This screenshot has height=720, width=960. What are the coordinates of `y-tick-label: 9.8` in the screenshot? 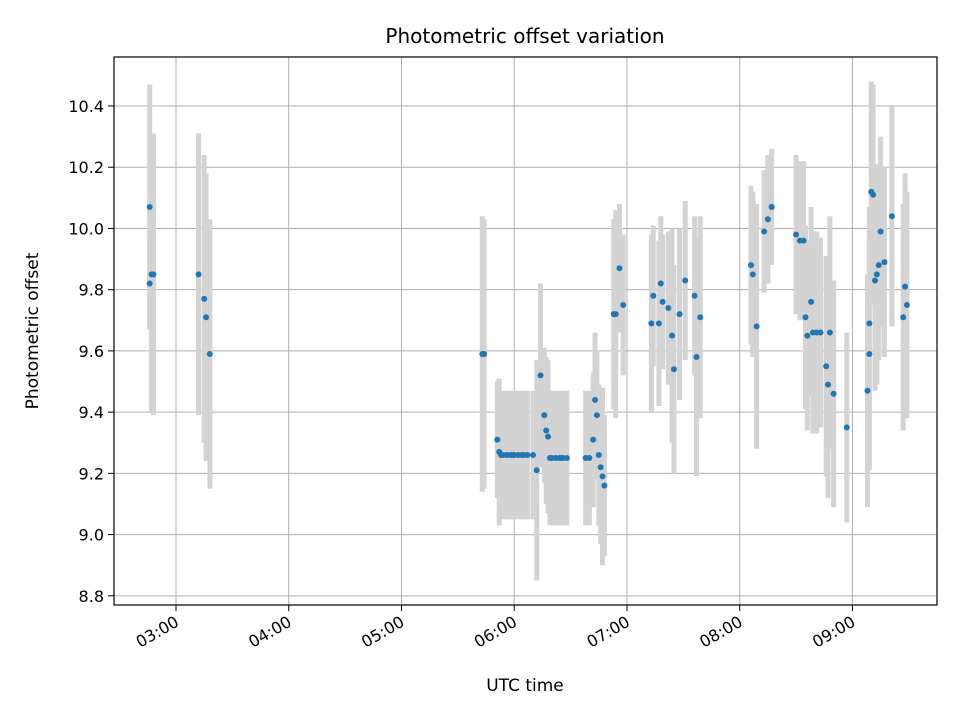 It's located at (91, 290).